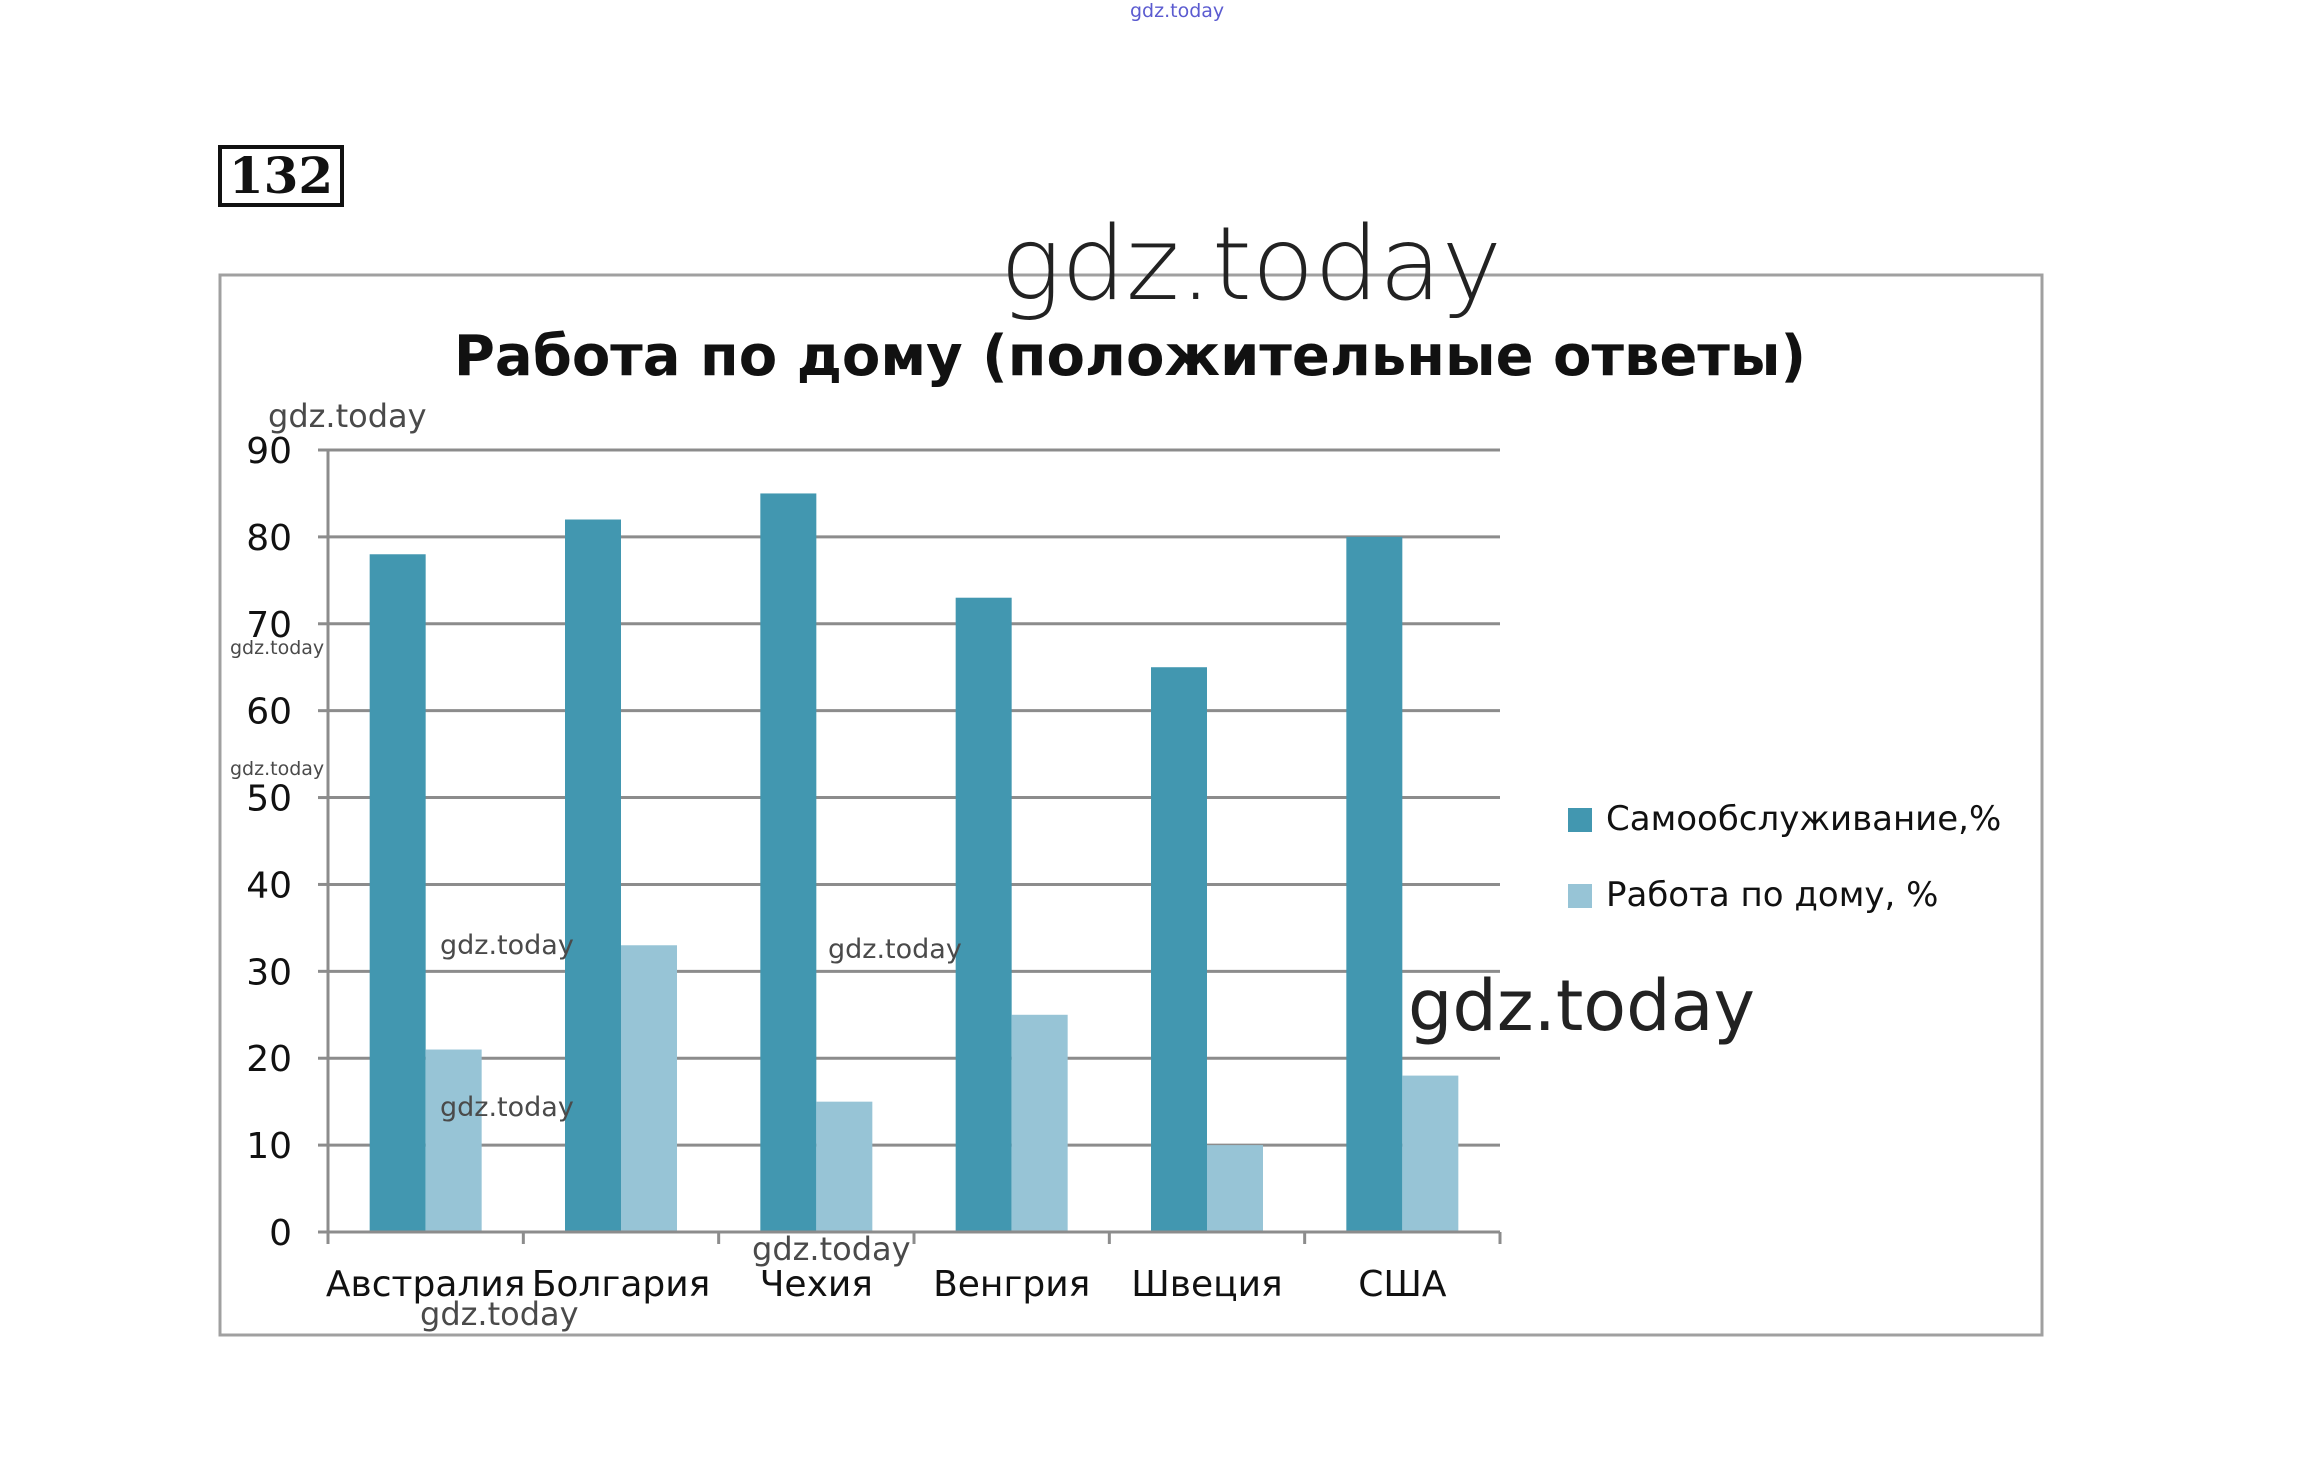  I want to click on y-tick-label: 20, so click(269, 1059).